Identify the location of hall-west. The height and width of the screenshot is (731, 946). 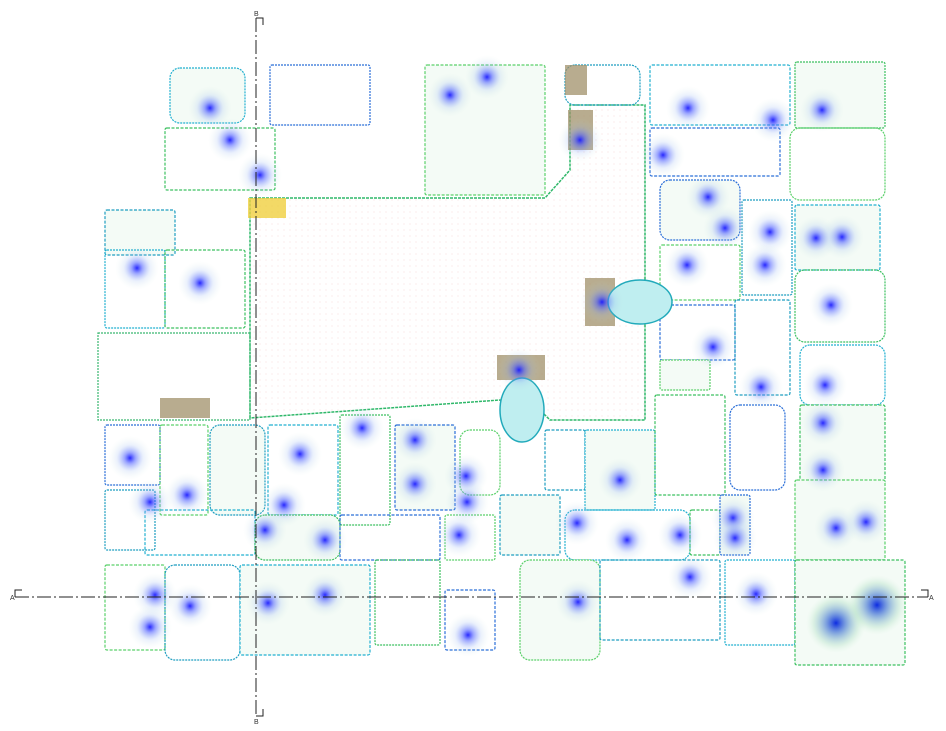
(174, 376).